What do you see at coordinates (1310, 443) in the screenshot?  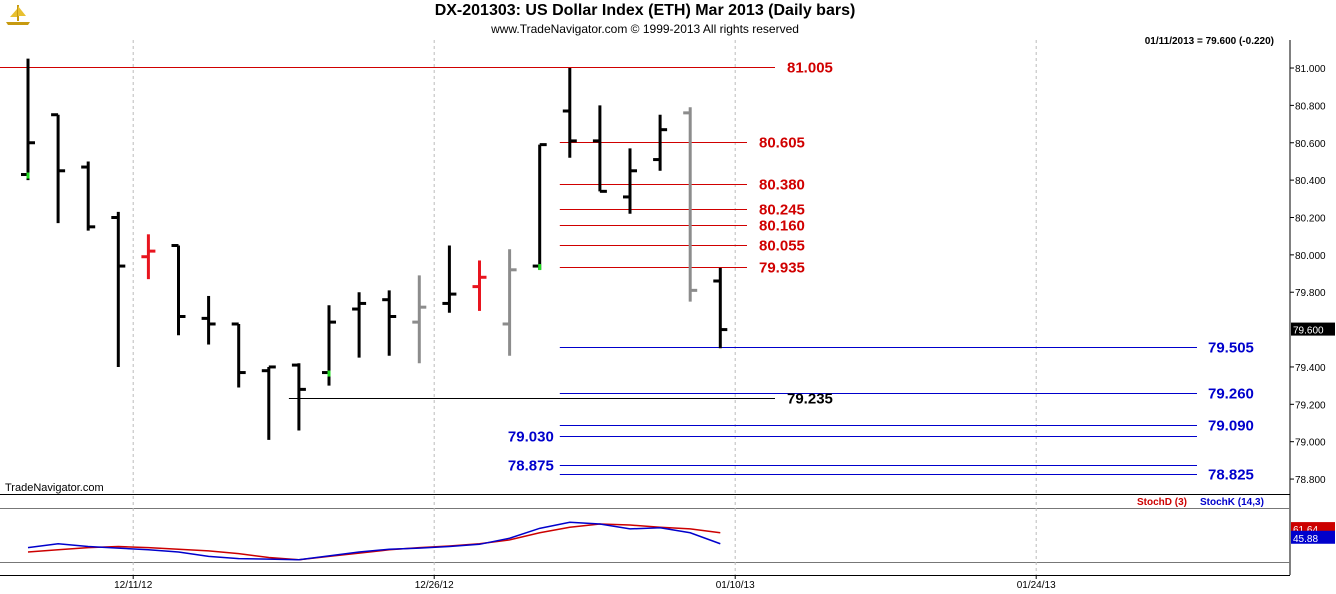 I see `price-tick-label: 79.000` at bounding box center [1310, 443].